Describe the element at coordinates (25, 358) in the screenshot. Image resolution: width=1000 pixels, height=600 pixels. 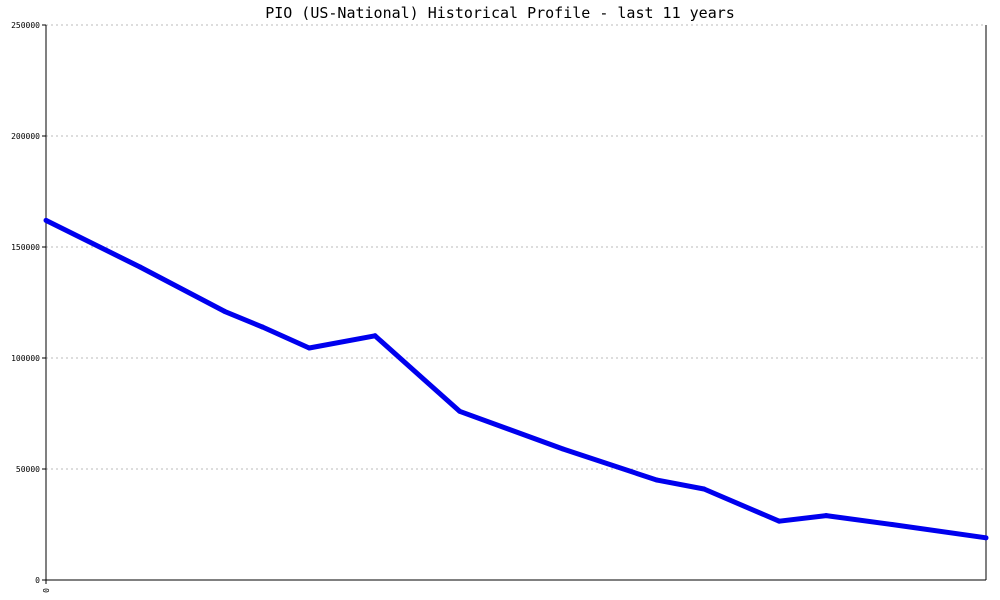
I see `y-tick-label: 100000` at that location.